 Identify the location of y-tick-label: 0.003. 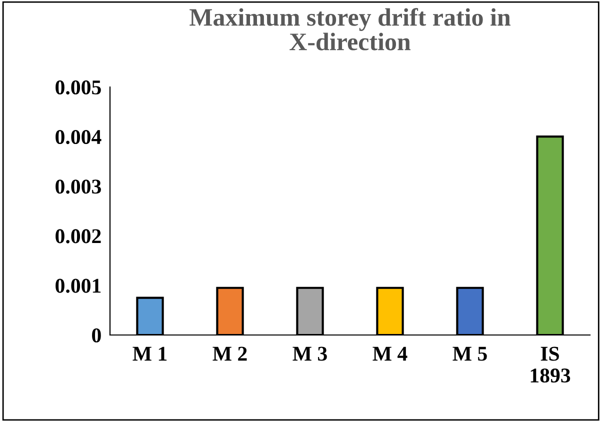
(78, 187).